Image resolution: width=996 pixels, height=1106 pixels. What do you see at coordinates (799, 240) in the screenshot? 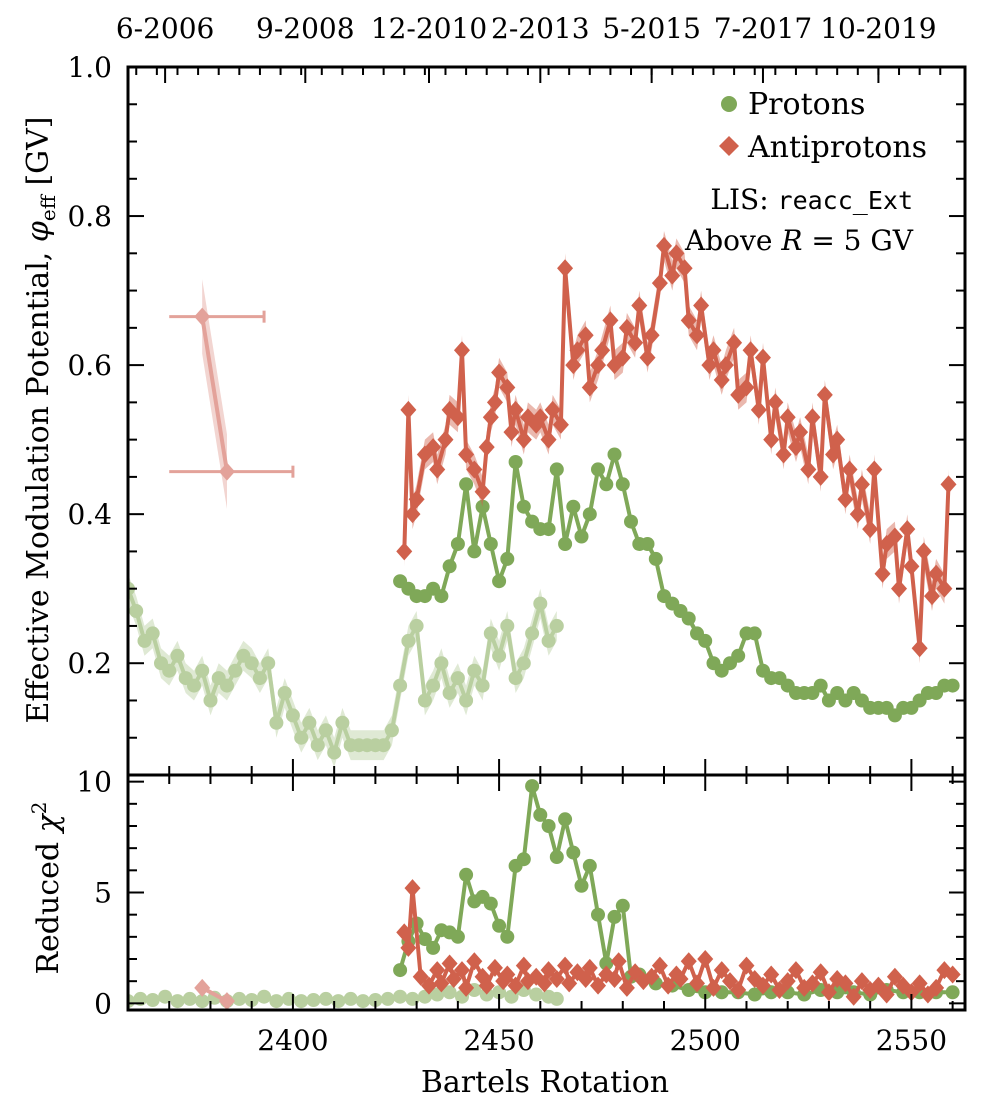
I see `annotation-line-2: Above R = 5 GV` at bounding box center [799, 240].